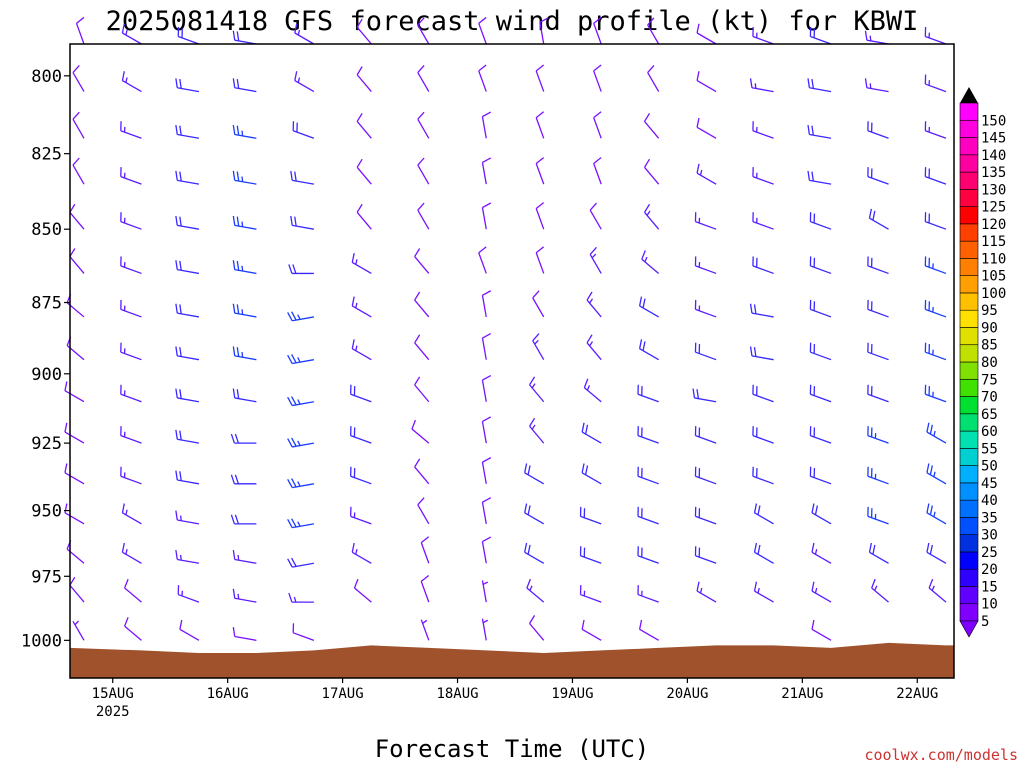  I want to click on colorbar-label: 65, so click(989, 415).